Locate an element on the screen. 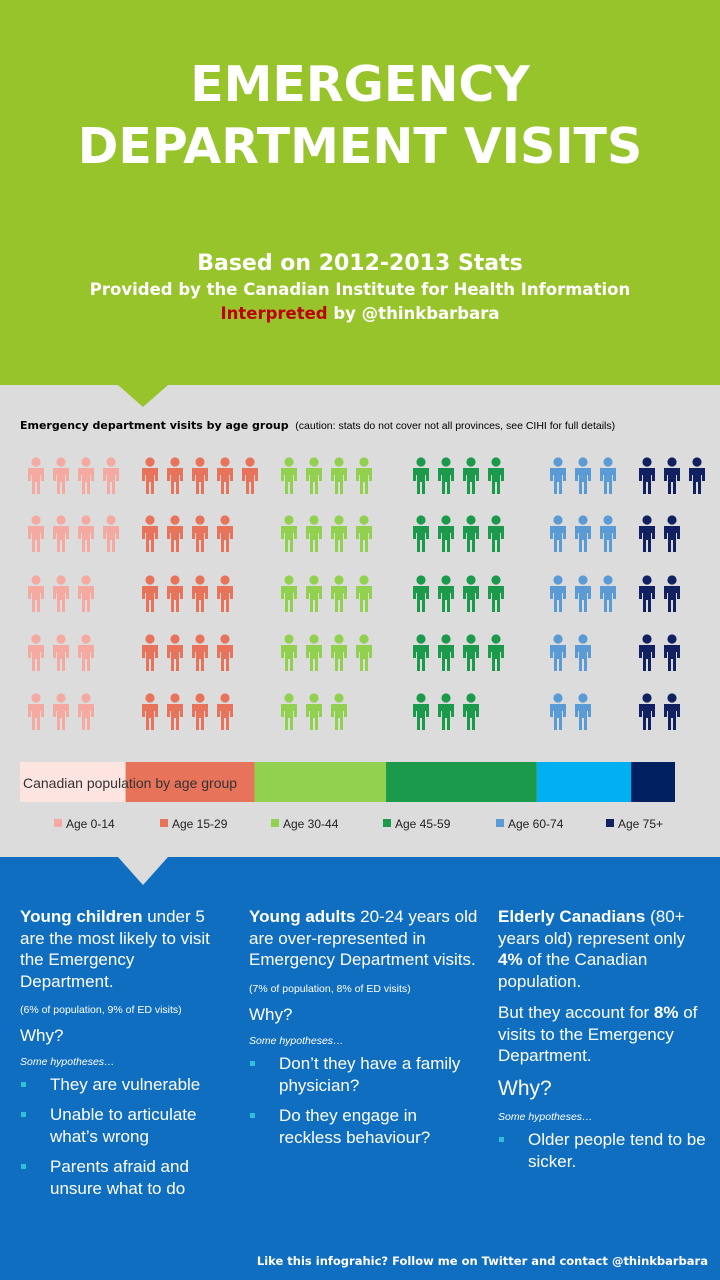 The height and width of the screenshot is (1280, 720). list-item: Unable to articulate what’s wrong is located at coordinates (125, 1126).